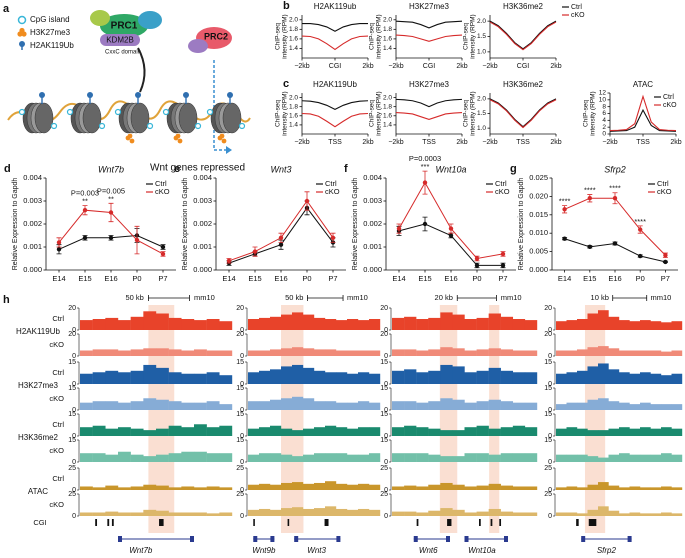 The width and height of the screenshot is (685, 558). I want to click on track-group-label: H3K36me2, so click(38, 437).